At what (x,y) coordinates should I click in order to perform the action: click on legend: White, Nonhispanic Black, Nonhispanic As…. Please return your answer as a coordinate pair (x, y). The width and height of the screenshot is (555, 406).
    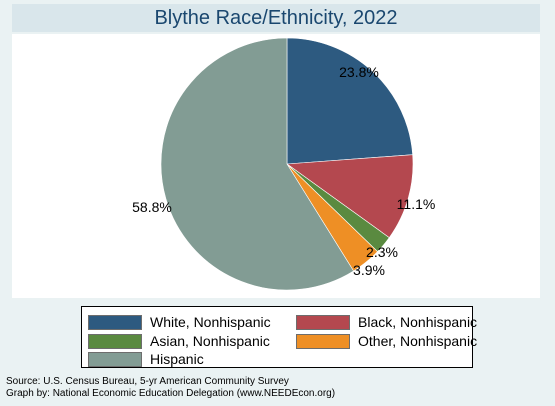
    Looking at the image, I should click on (279, 337).